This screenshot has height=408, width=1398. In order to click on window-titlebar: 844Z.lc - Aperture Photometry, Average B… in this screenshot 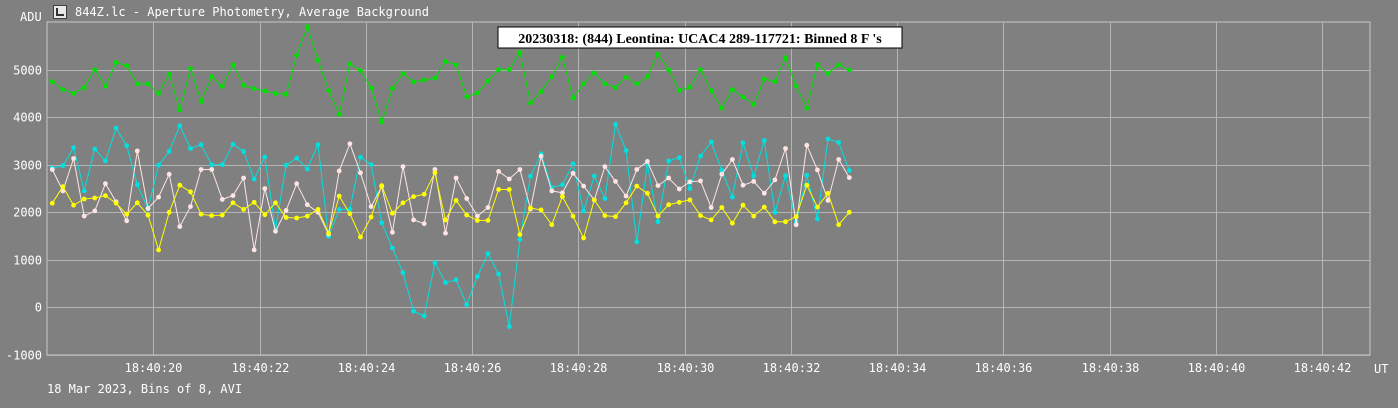, I will do `click(241, 12)`.